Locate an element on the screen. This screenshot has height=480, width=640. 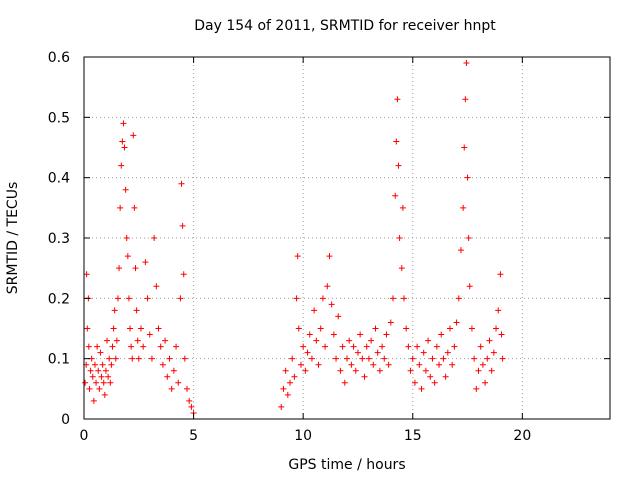
y-tick-label: 0.5 is located at coordinates (59, 118).